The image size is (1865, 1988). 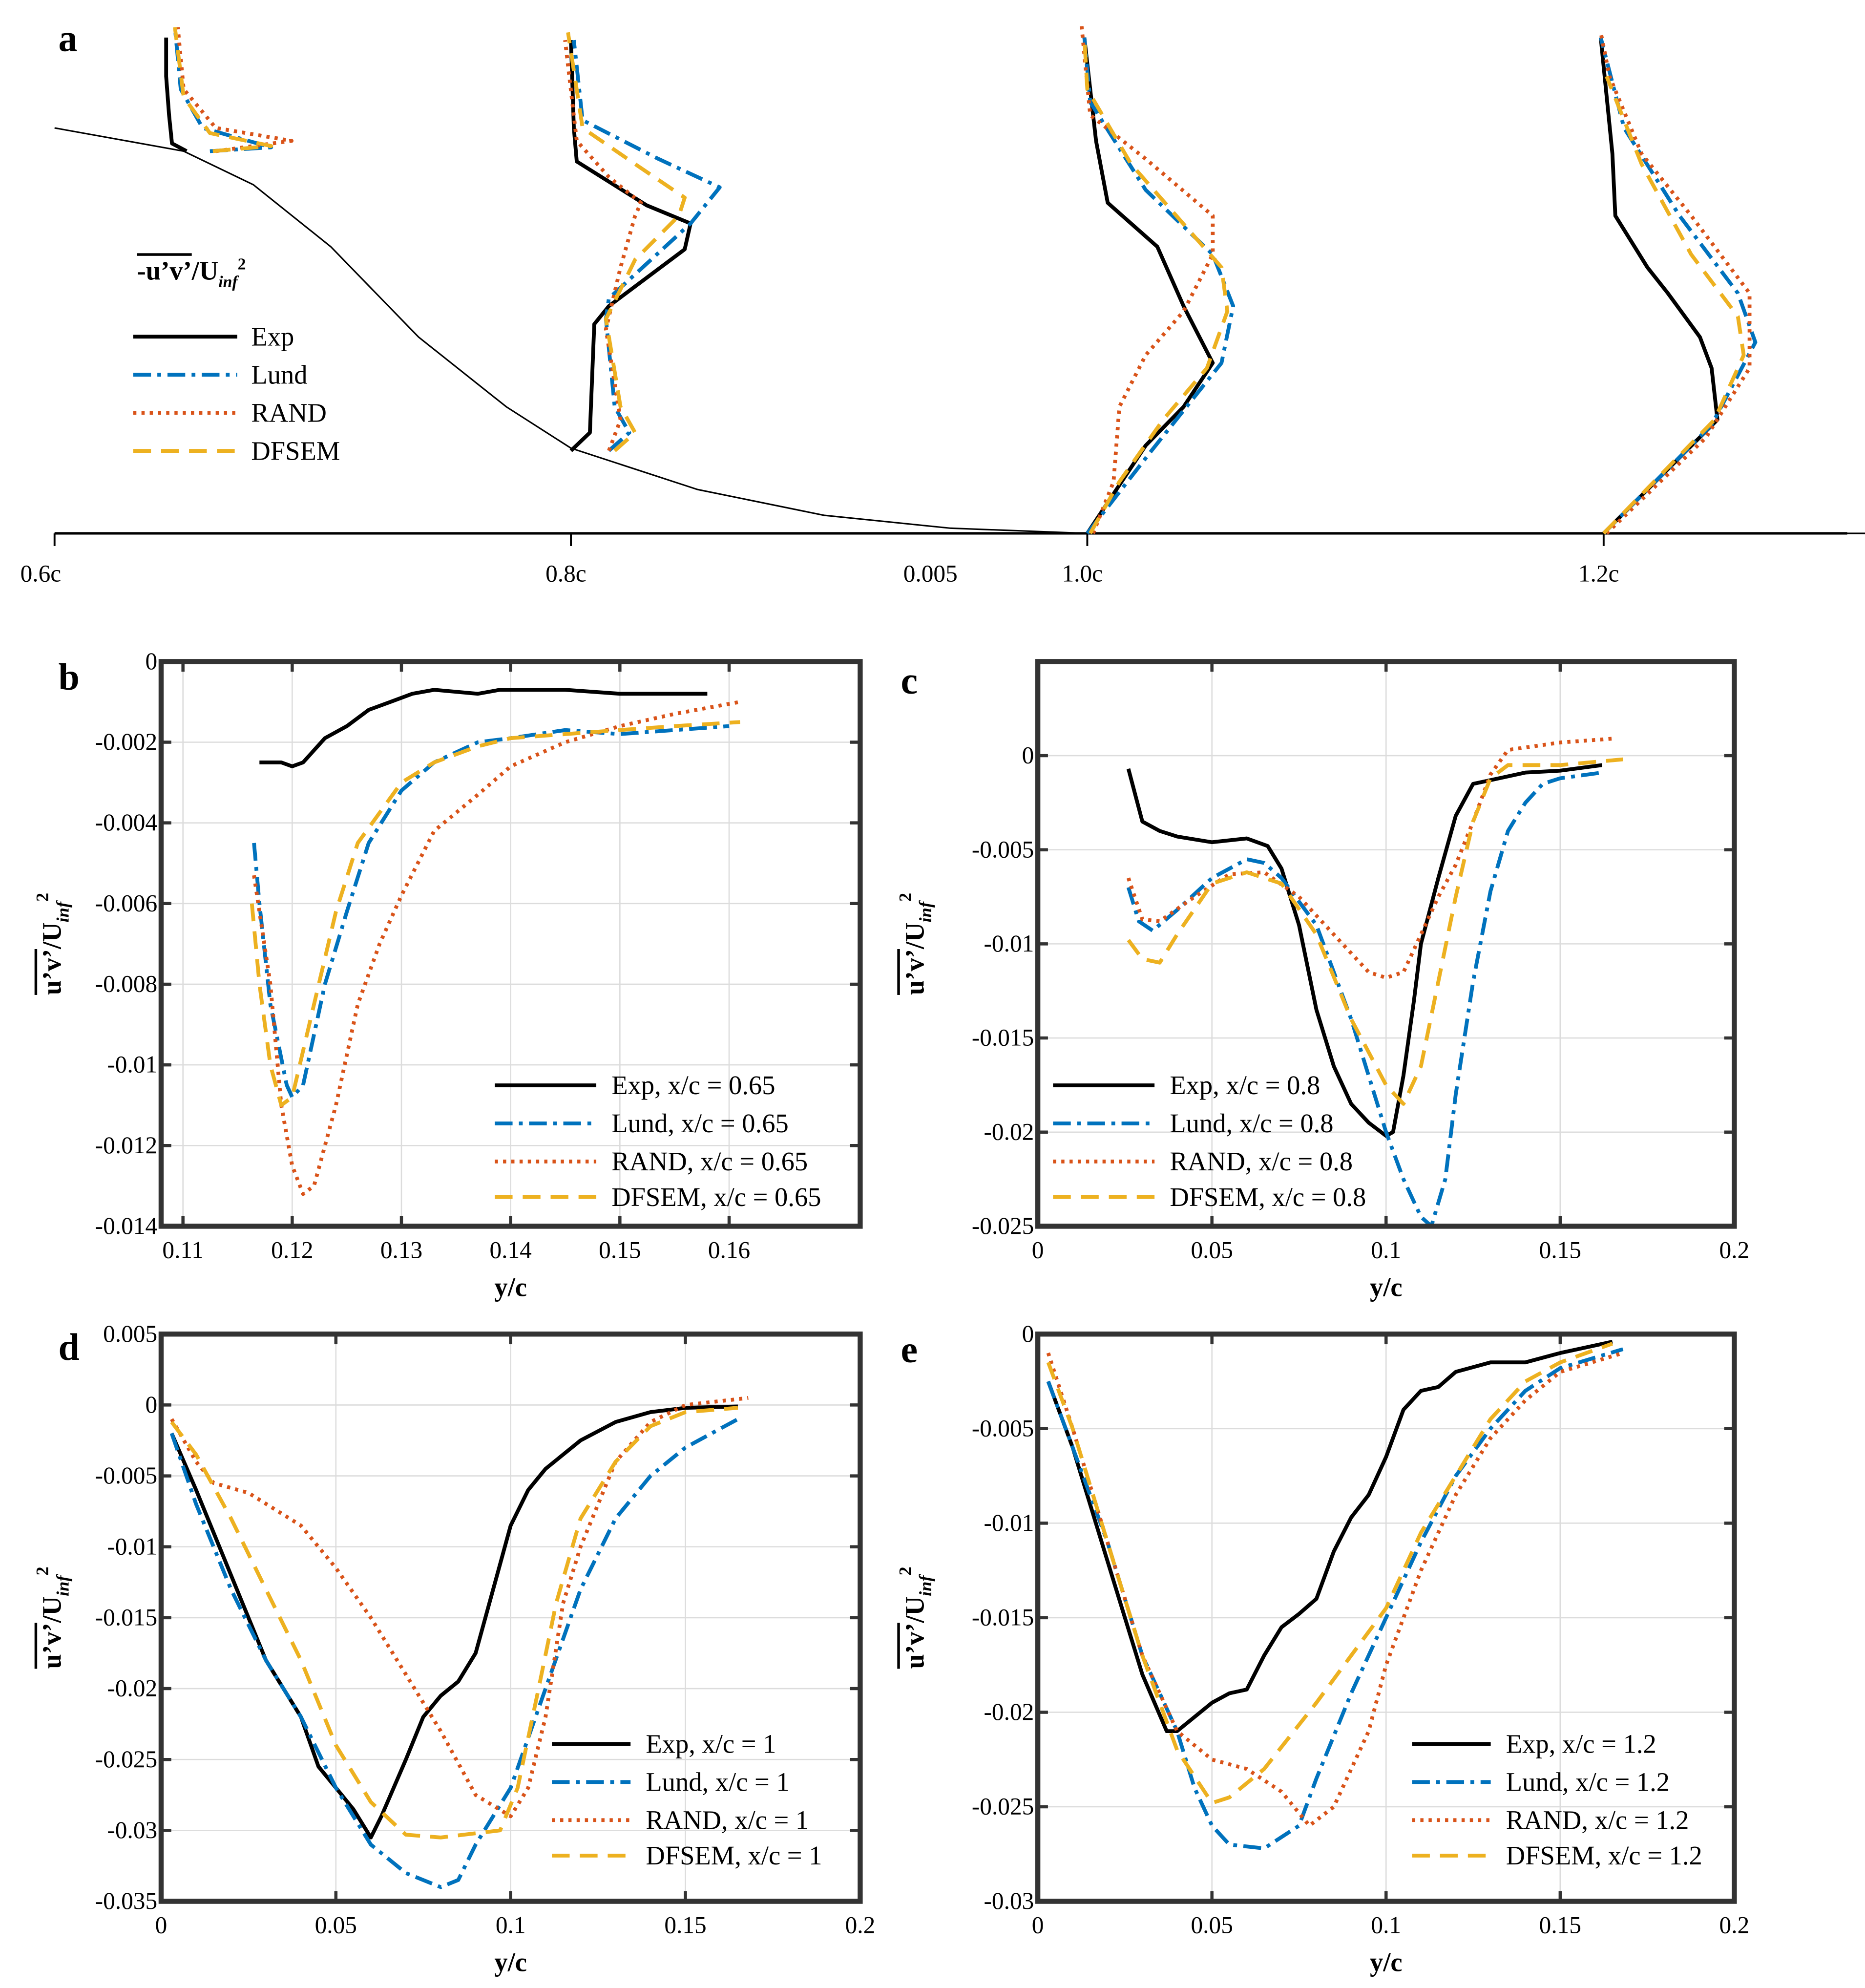 What do you see at coordinates (1599, 573) in the screenshot?
I see `x-tick-label: 1.2c` at bounding box center [1599, 573].